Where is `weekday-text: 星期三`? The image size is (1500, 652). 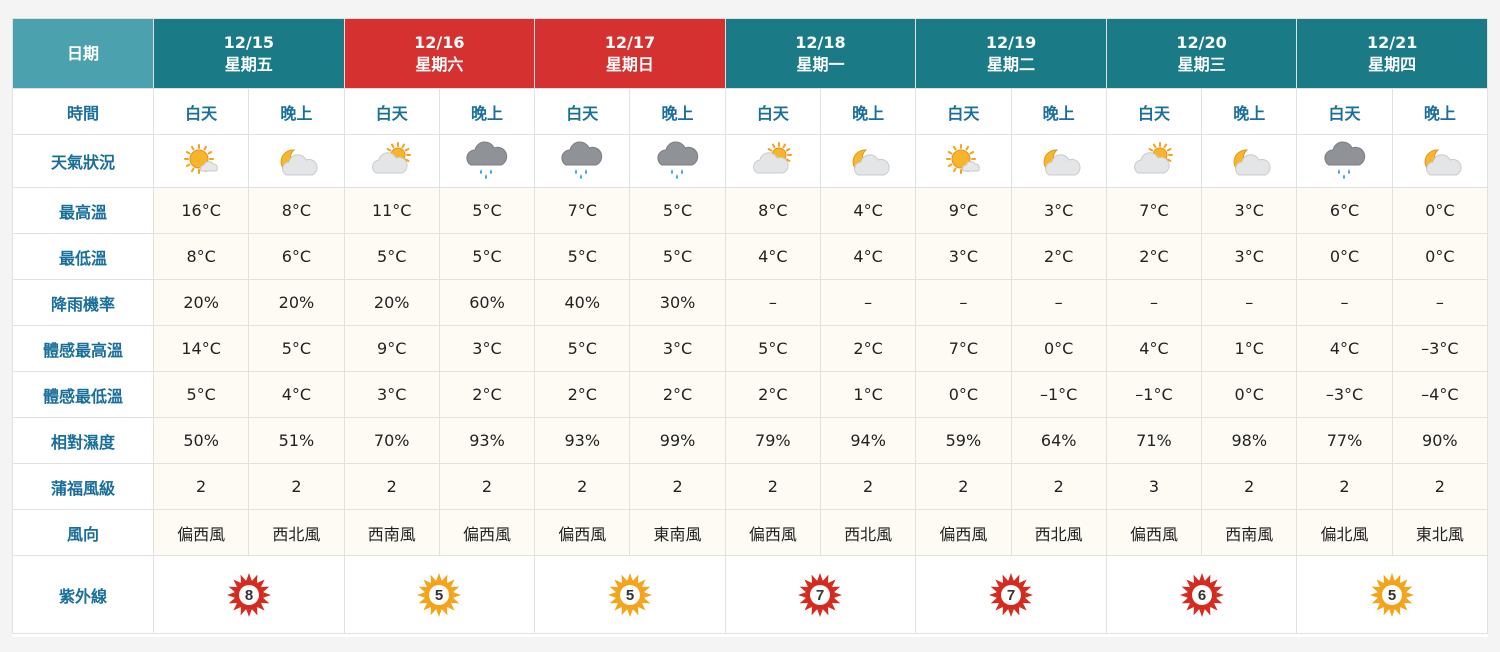 weekday-text: 星期三 is located at coordinates (1201, 64).